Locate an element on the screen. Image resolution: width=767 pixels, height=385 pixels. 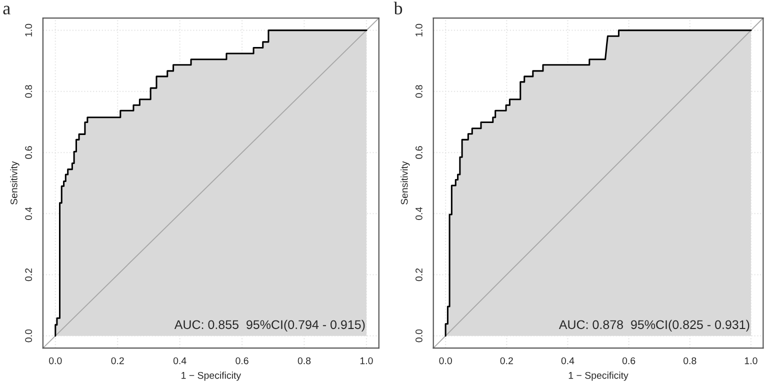
chart-title: b is located at coordinates (398, 8).